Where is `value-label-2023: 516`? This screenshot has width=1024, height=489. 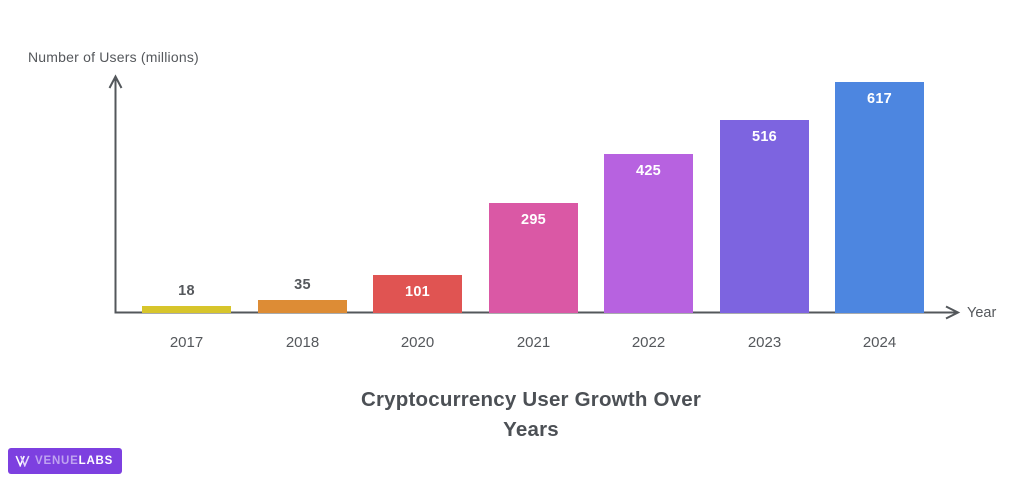 value-label-2023: 516 is located at coordinates (764, 137).